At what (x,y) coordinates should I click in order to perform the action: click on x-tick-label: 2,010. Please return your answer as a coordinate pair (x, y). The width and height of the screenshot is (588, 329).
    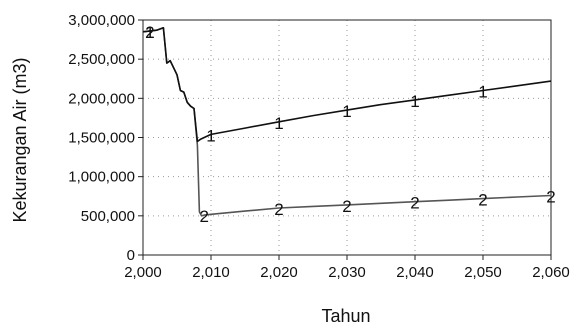
    Looking at the image, I should click on (211, 272).